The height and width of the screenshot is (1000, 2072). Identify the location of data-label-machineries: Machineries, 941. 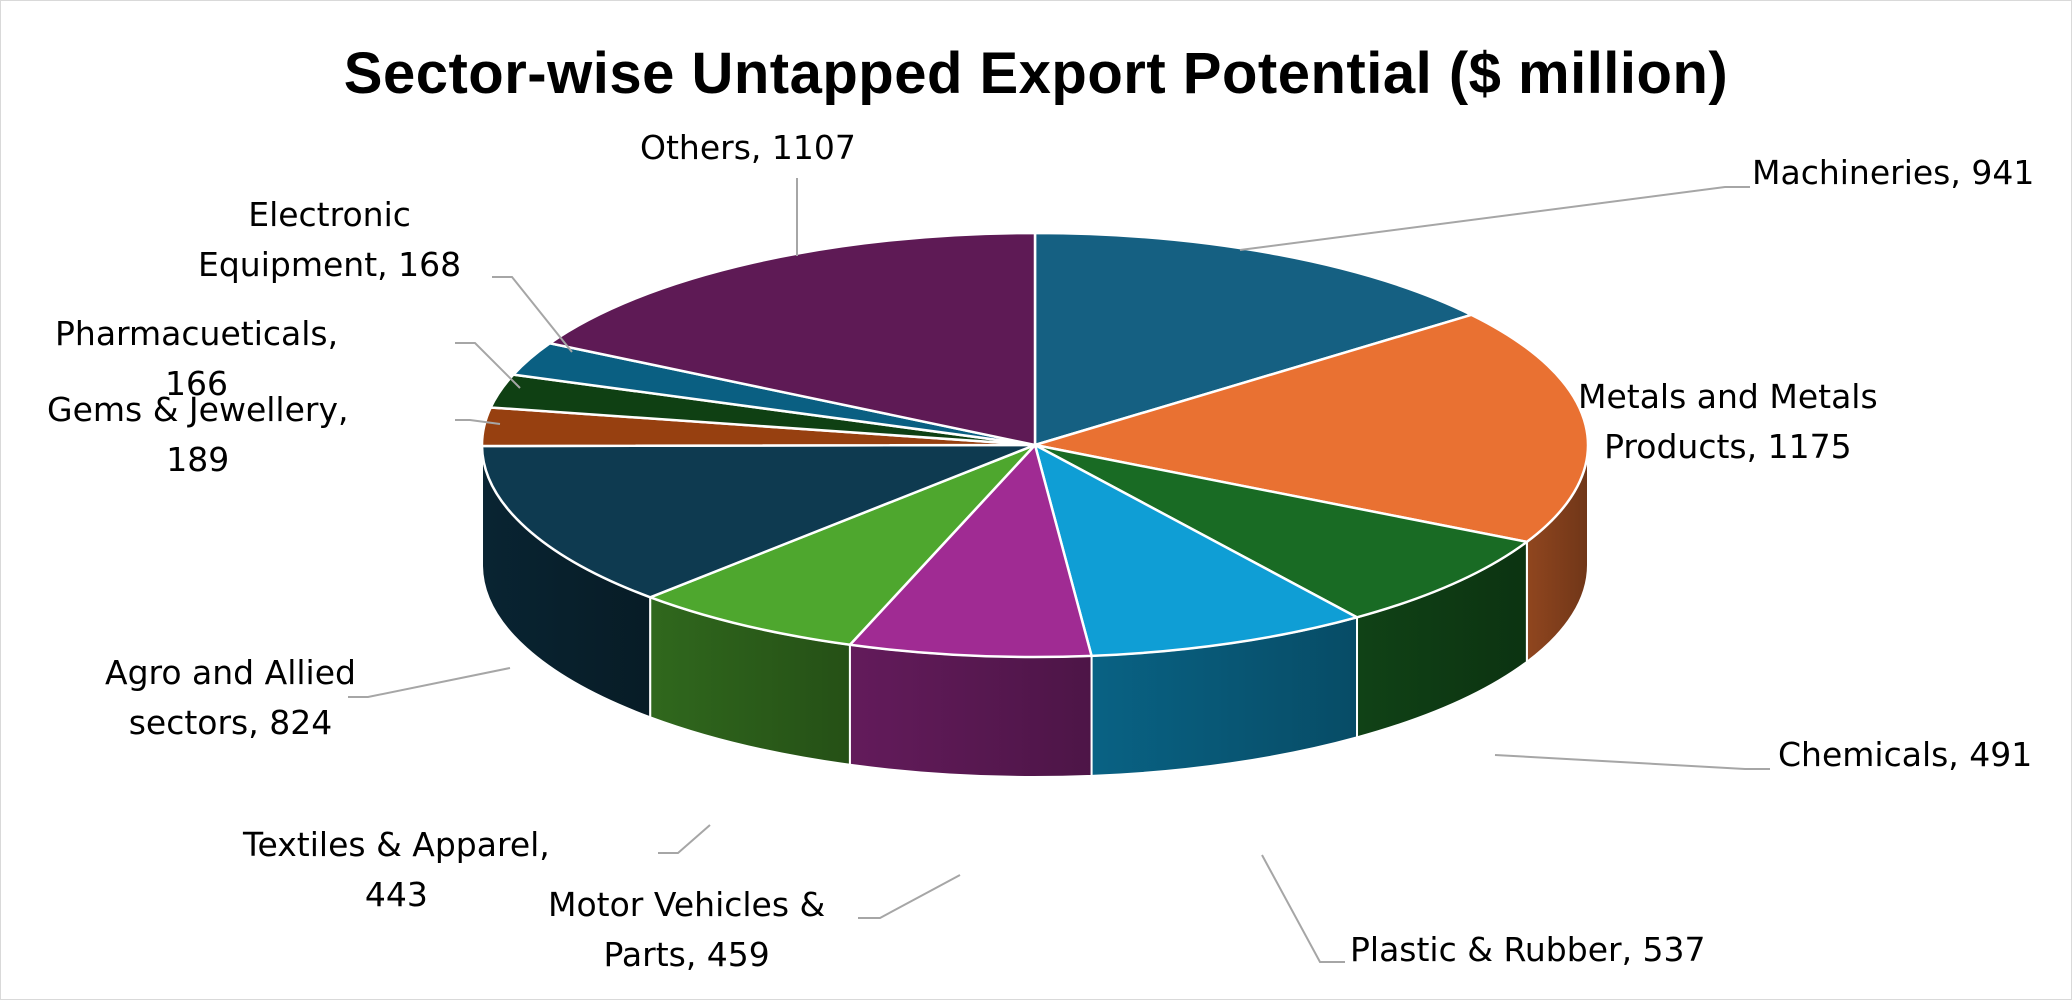
(1893, 173).